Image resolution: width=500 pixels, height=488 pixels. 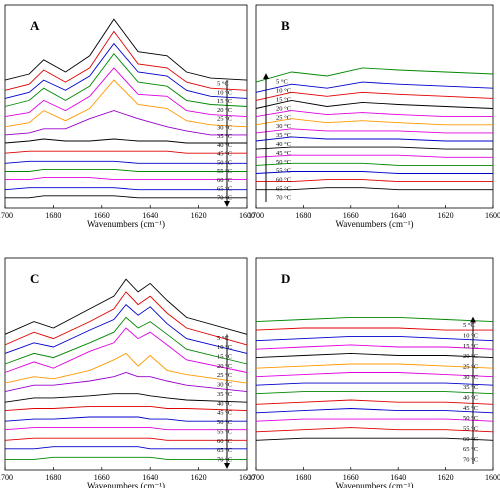 I want to click on panel-letter: A, so click(x=35, y=25).